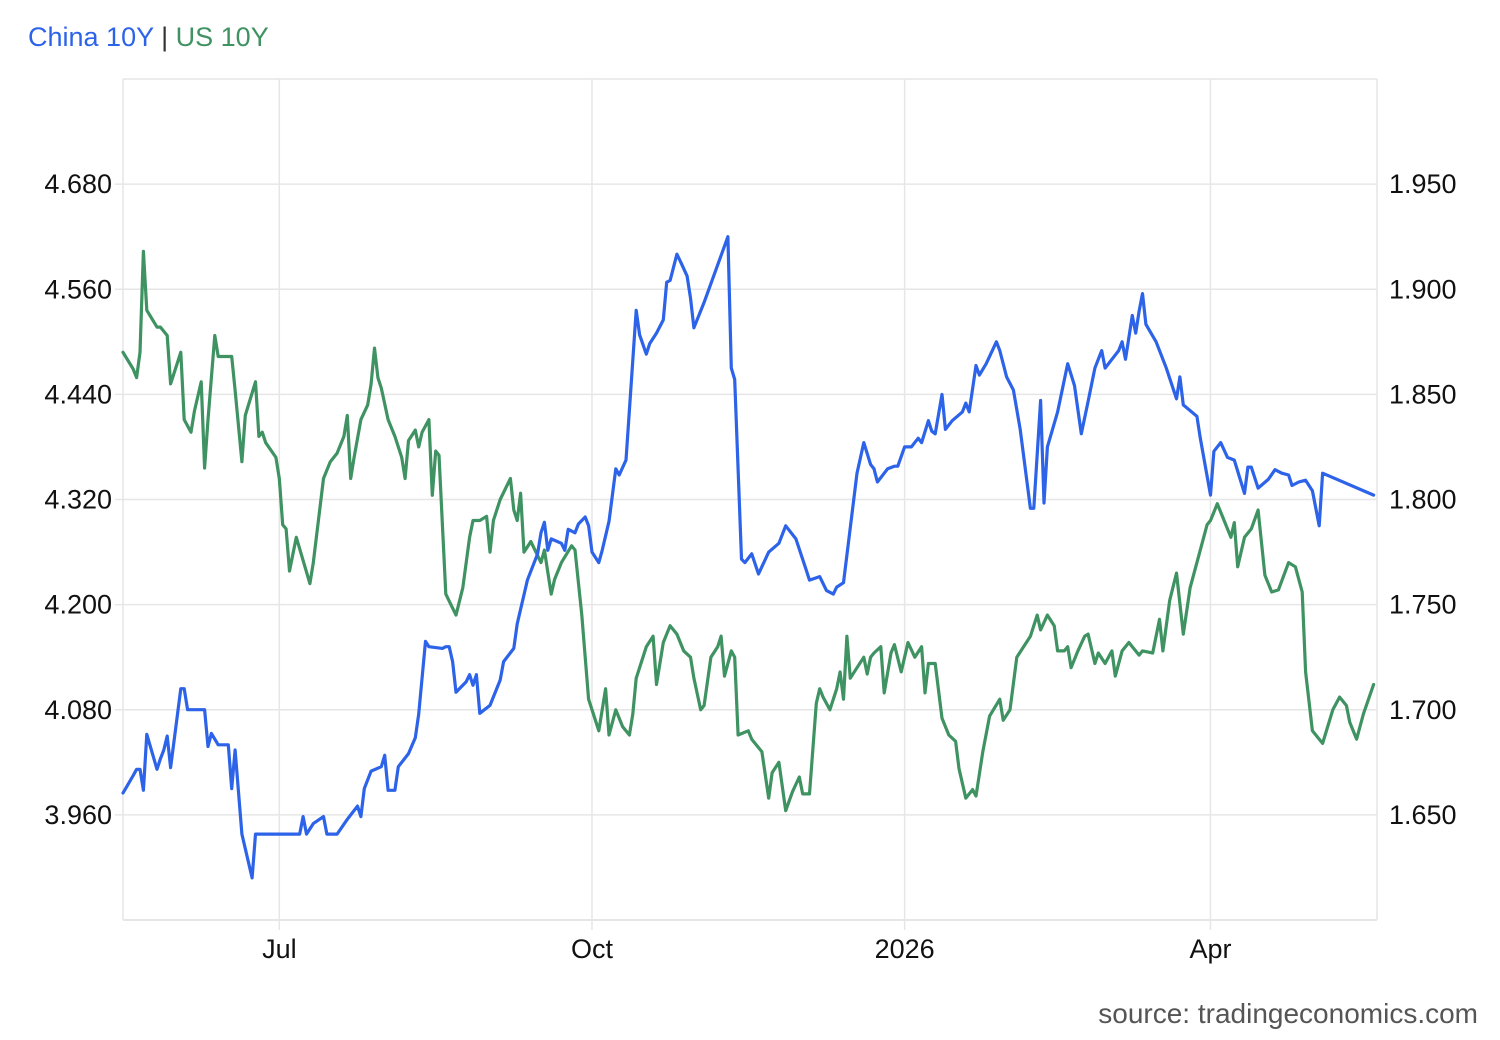 The width and height of the screenshot is (1500, 1040). I want to click on y-left-tick-label: 4.320, so click(78, 500).